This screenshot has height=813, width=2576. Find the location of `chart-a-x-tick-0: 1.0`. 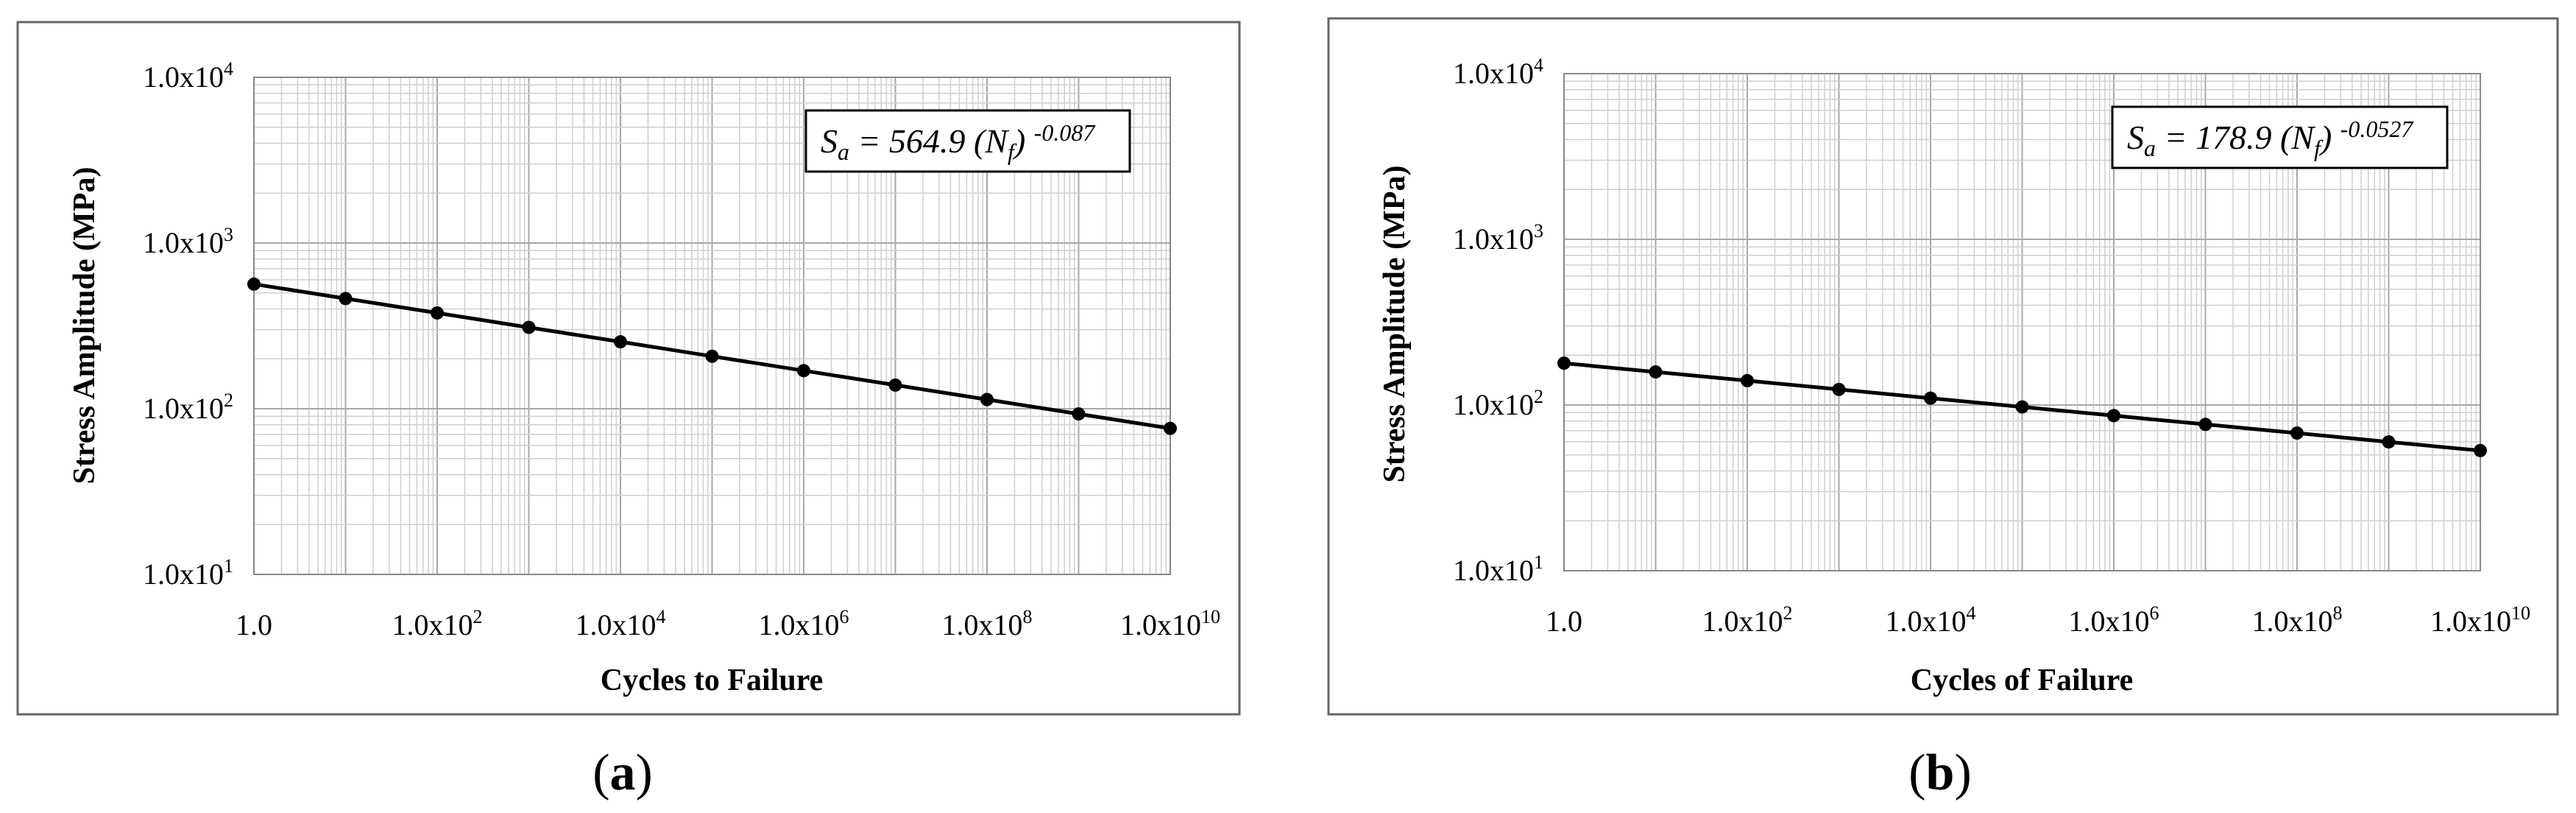

chart-a-x-tick-0: 1.0 is located at coordinates (254, 624).